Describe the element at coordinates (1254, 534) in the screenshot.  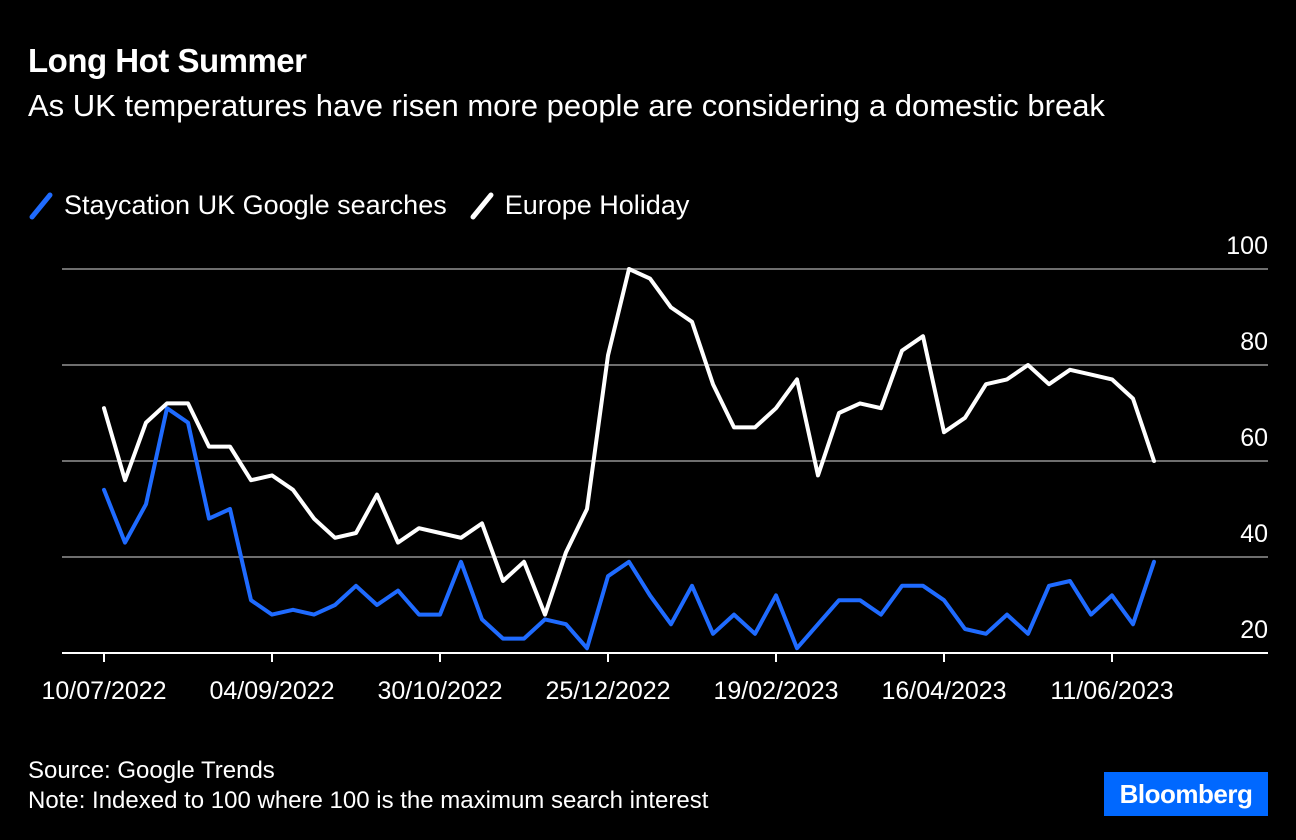
I see `ytick-label-40: 40` at that location.